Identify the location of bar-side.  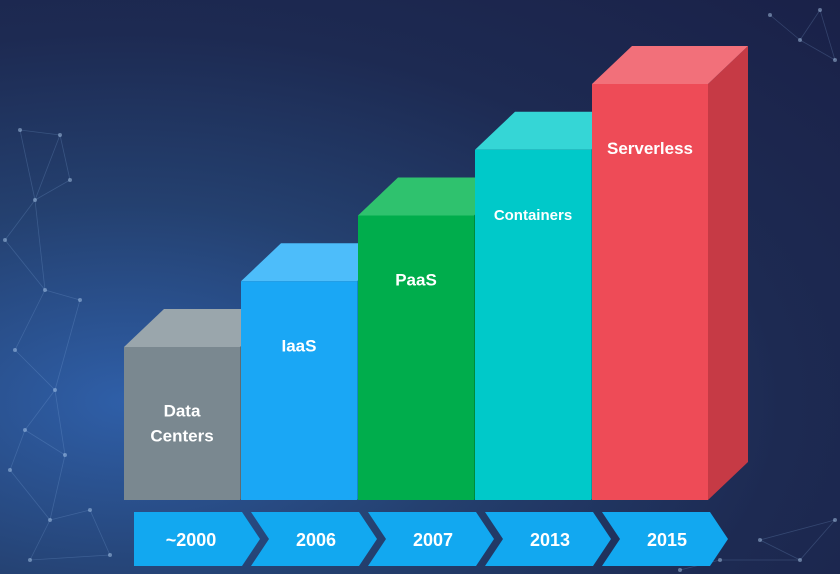
(728, 273).